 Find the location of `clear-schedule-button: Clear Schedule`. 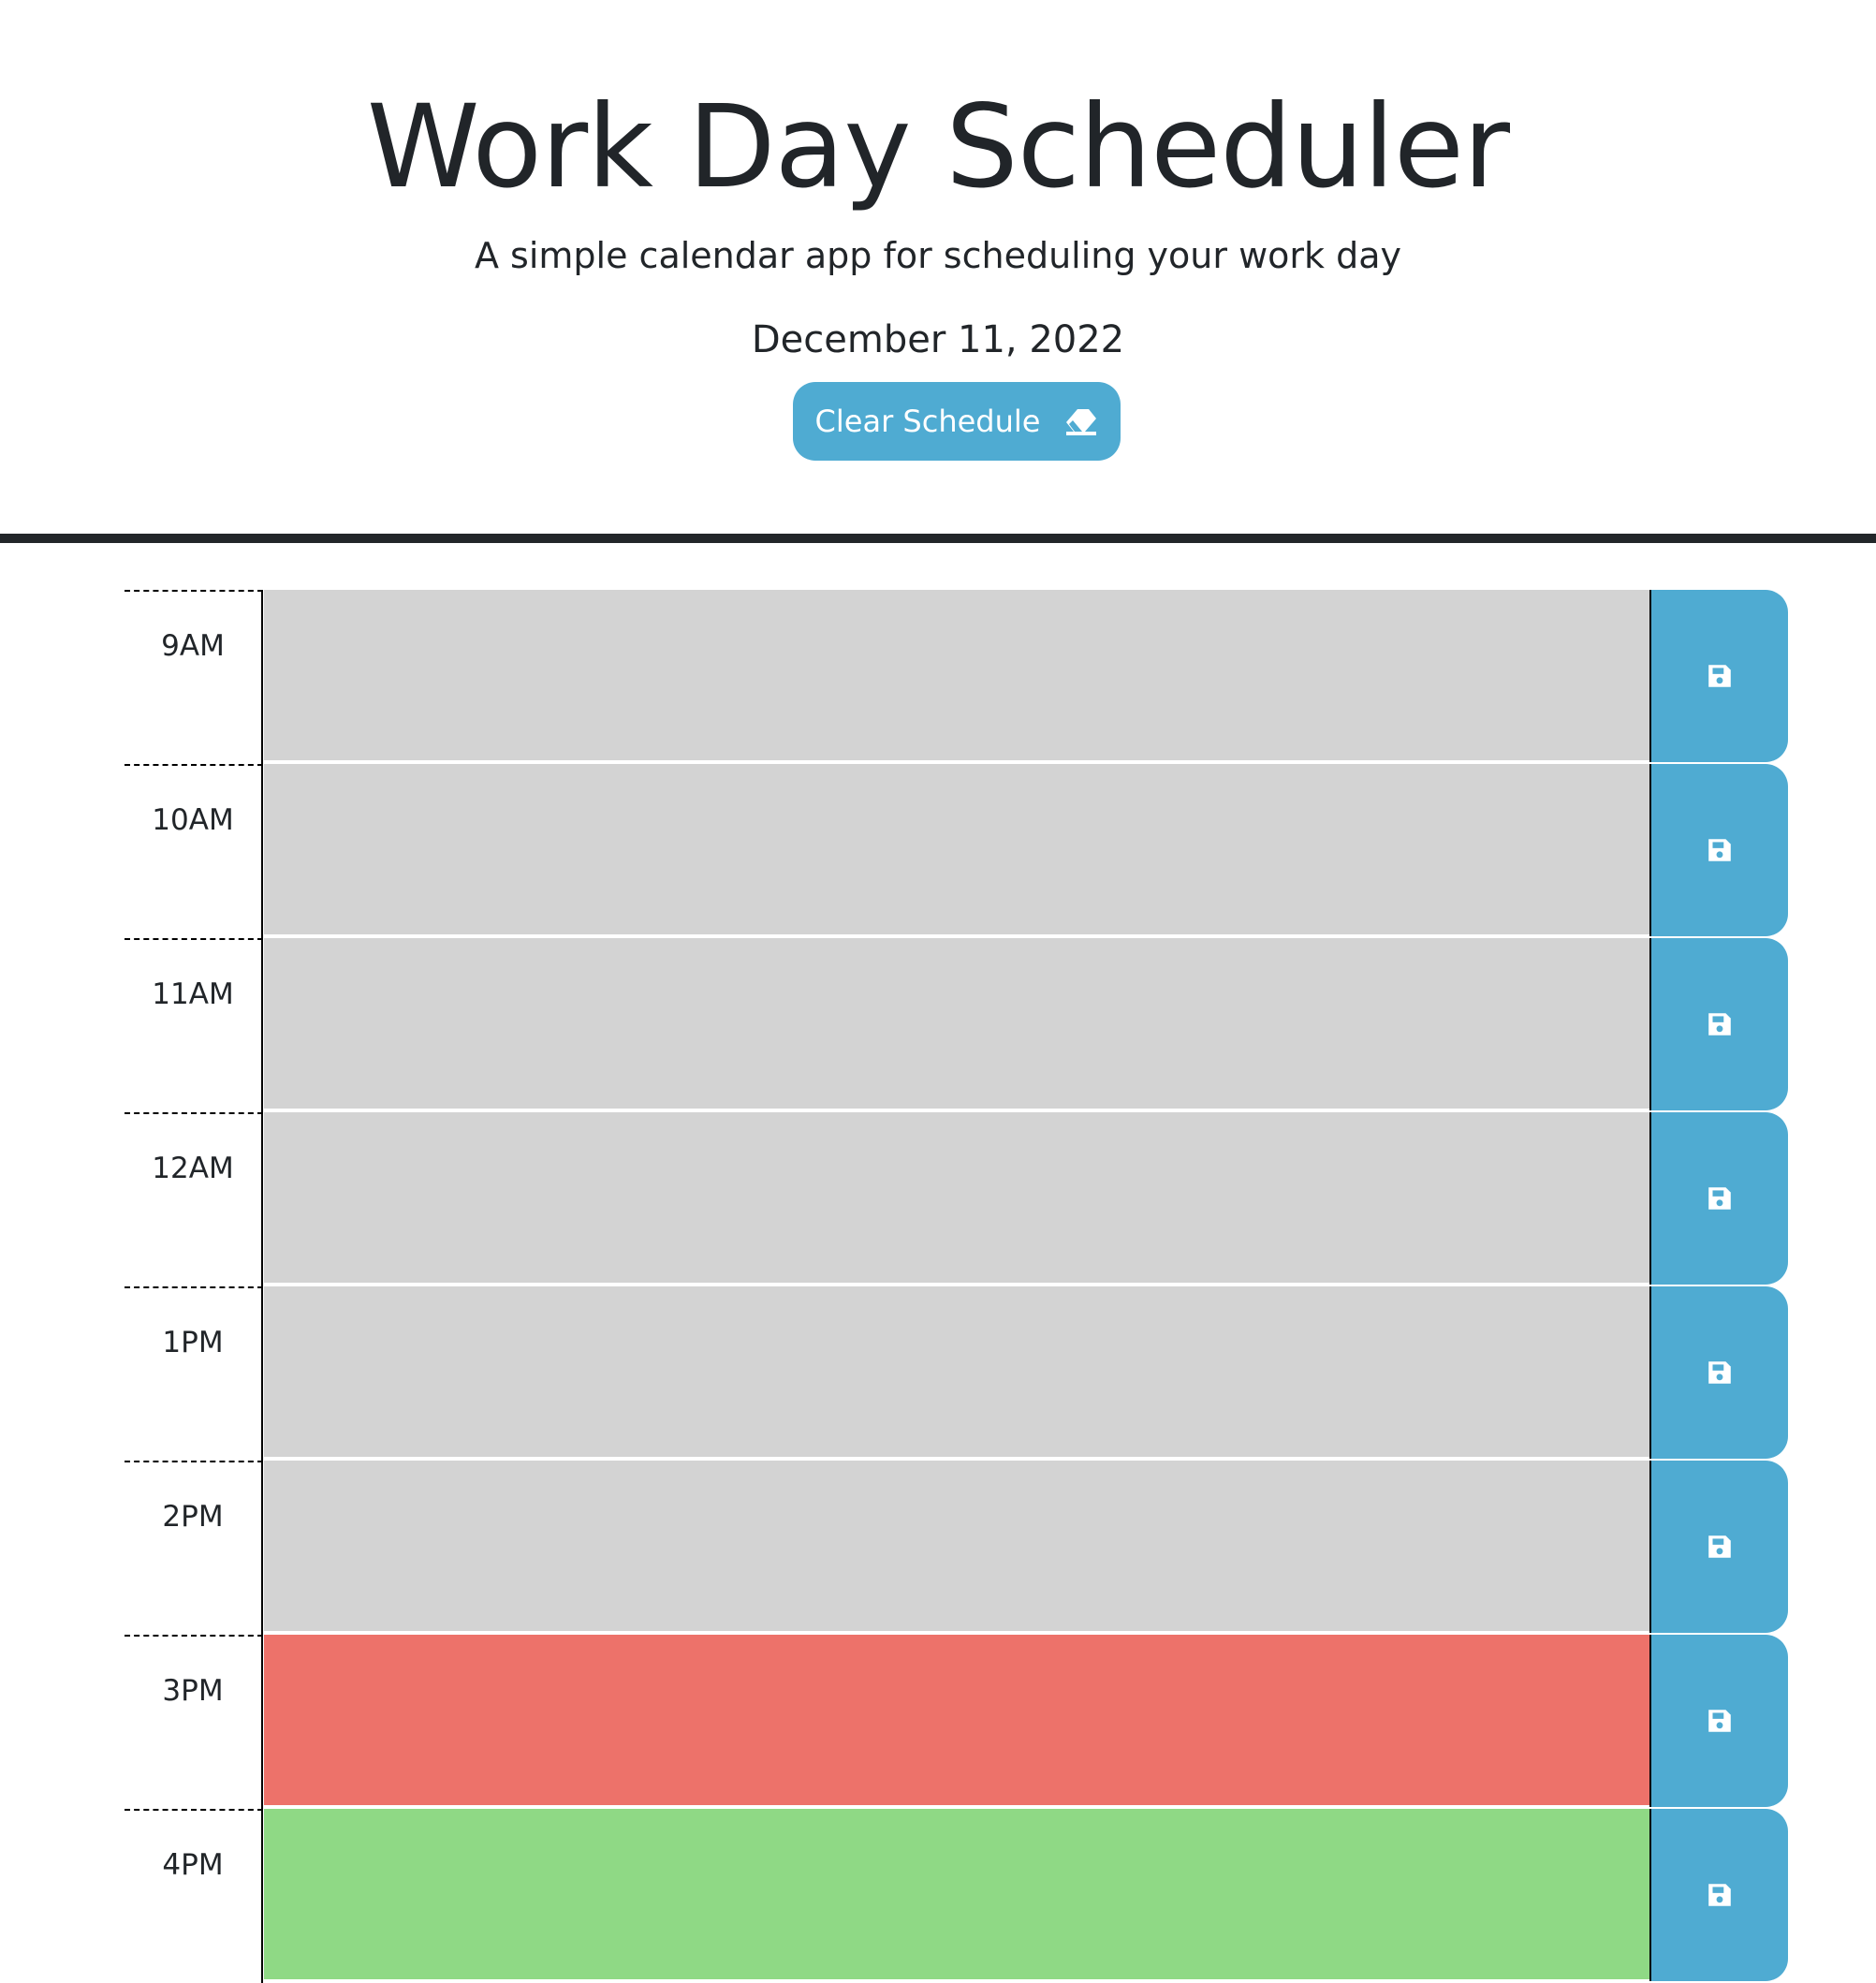

clear-schedule-button: Clear Schedule is located at coordinates (957, 421).